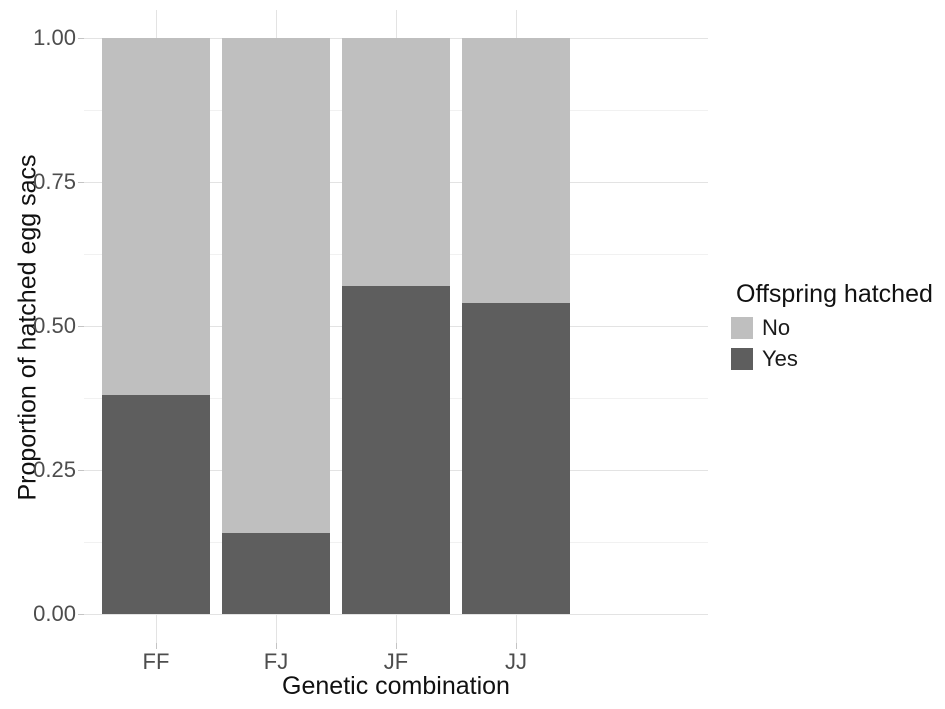 The image size is (945, 709). I want to click on bar-jf, so click(396, 326).